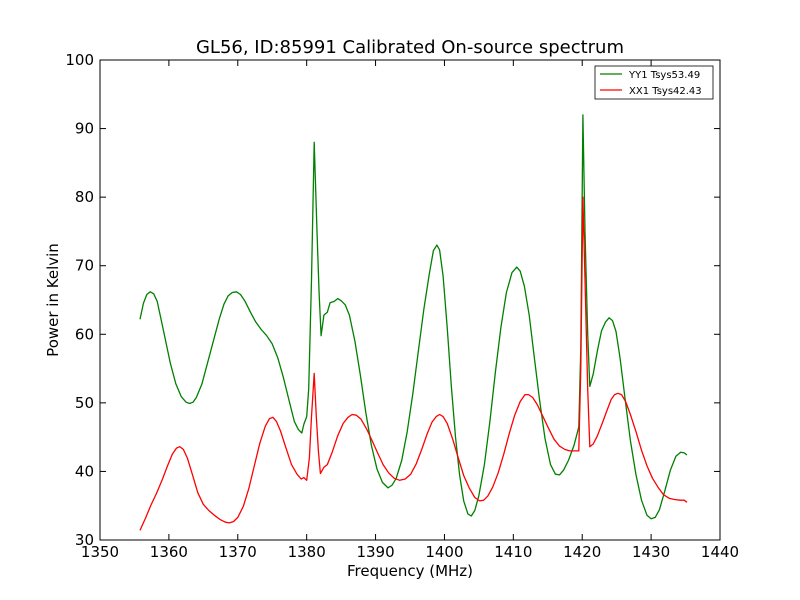 Image resolution: width=800 pixels, height=600 pixels. What do you see at coordinates (444, 552) in the screenshot?
I see `x-tick-label: 1400` at bounding box center [444, 552].